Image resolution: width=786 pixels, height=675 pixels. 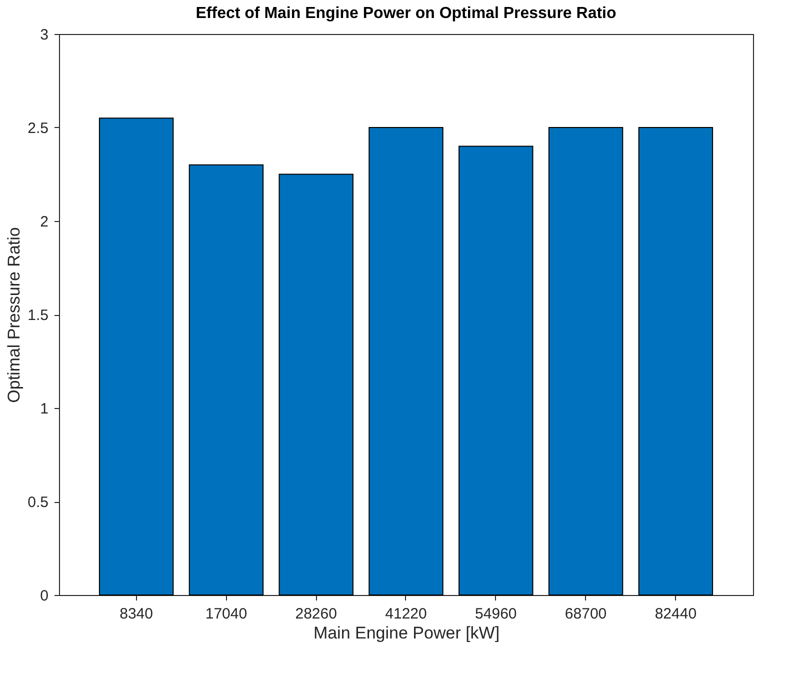 What do you see at coordinates (226, 614) in the screenshot?
I see `x-tick-label: 17040` at bounding box center [226, 614].